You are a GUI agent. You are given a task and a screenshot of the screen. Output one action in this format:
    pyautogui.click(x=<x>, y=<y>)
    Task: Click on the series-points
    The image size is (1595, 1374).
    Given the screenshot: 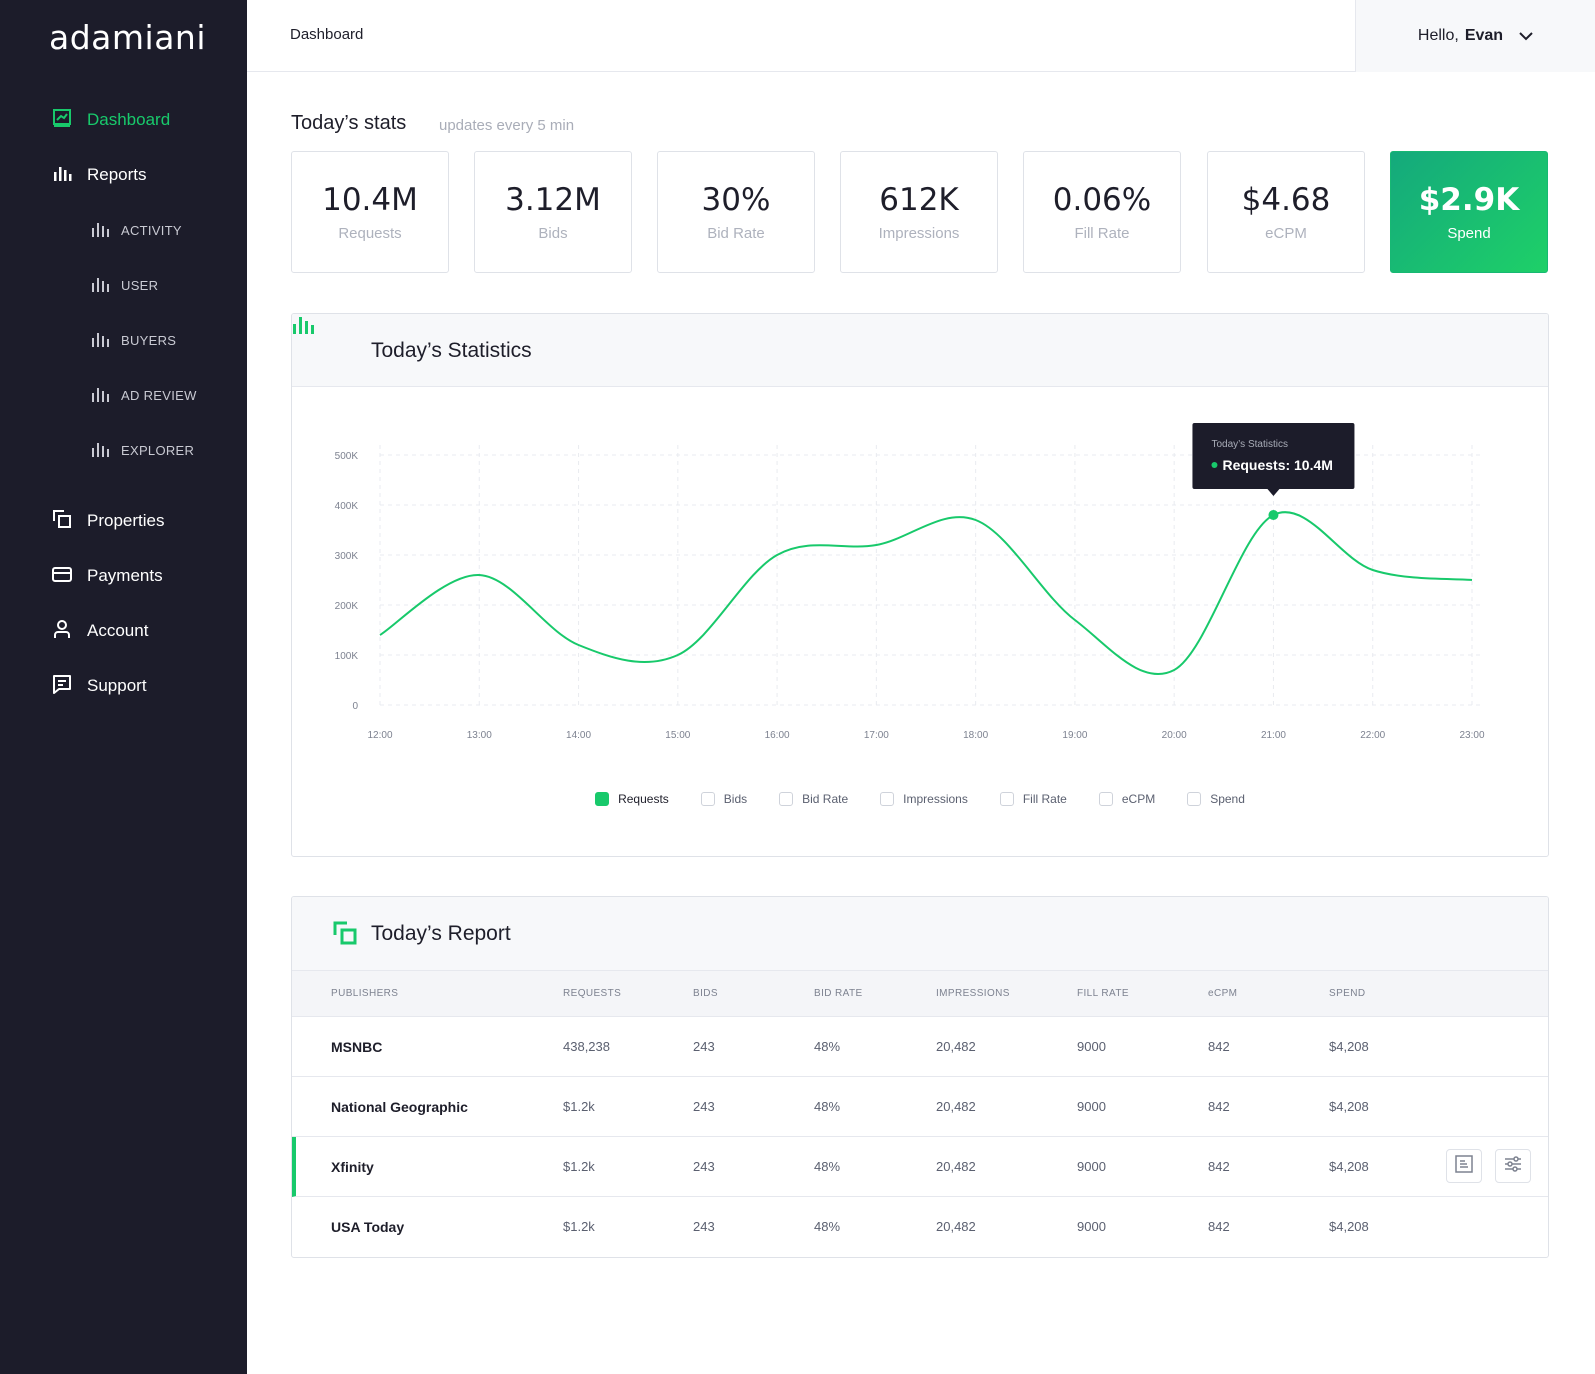 What is the action you would take?
    pyautogui.click(x=1273, y=515)
    